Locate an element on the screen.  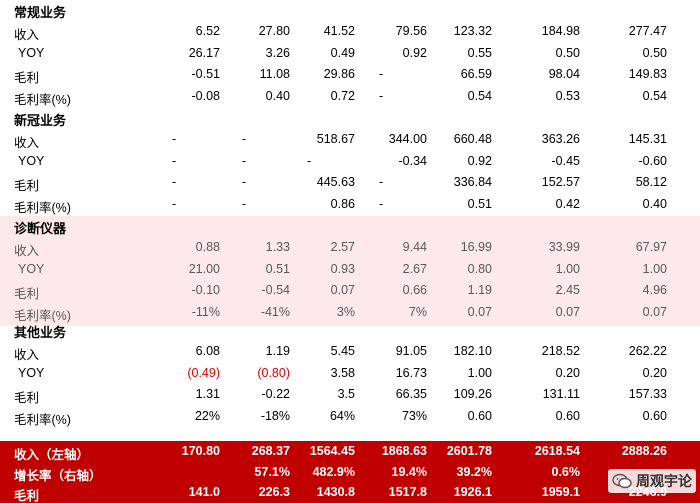
table-cell: 660.48 is located at coordinates (472, 139).